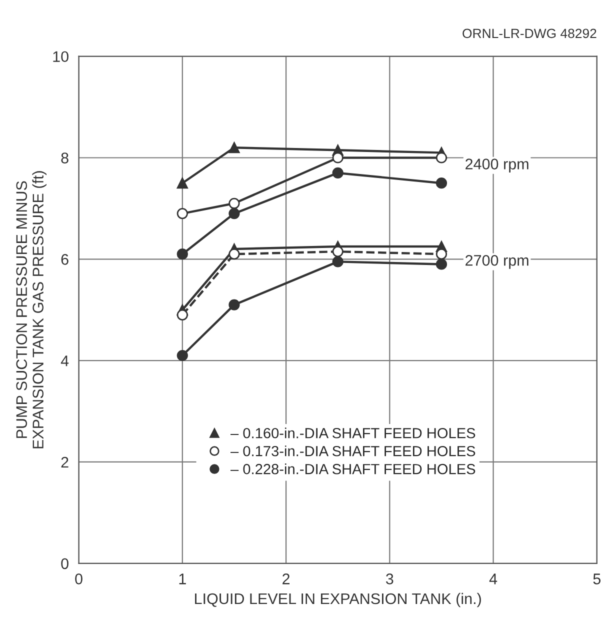  What do you see at coordinates (353, 451) in the screenshot?
I see `legend-label: – 0.173-in.-DIA SHAFT FEED HOLES` at bounding box center [353, 451].